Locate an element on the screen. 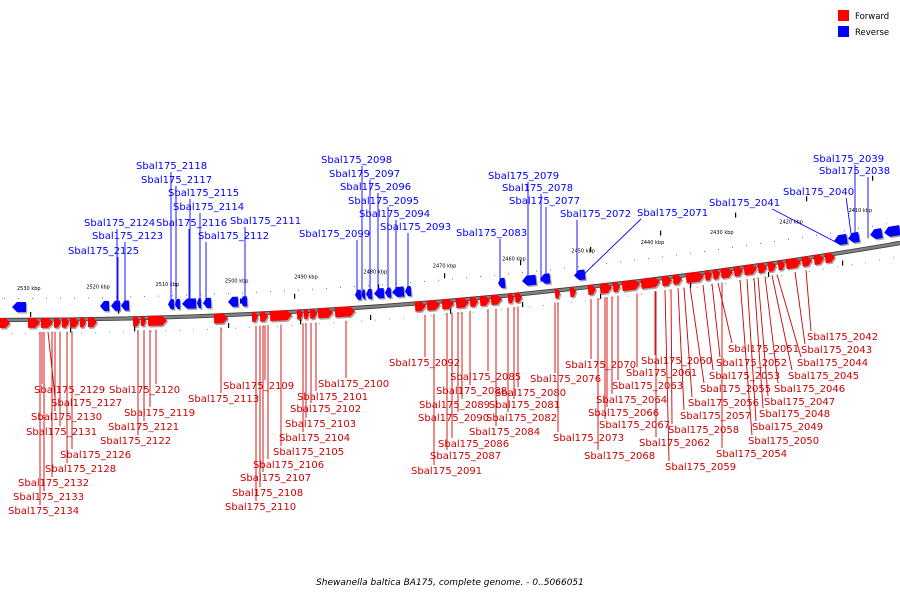 Image resolution: width=900 pixels, height=600 pixels. gene-label-sbal175-2046: Sbal175_2046 is located at coordinates (809, 389).